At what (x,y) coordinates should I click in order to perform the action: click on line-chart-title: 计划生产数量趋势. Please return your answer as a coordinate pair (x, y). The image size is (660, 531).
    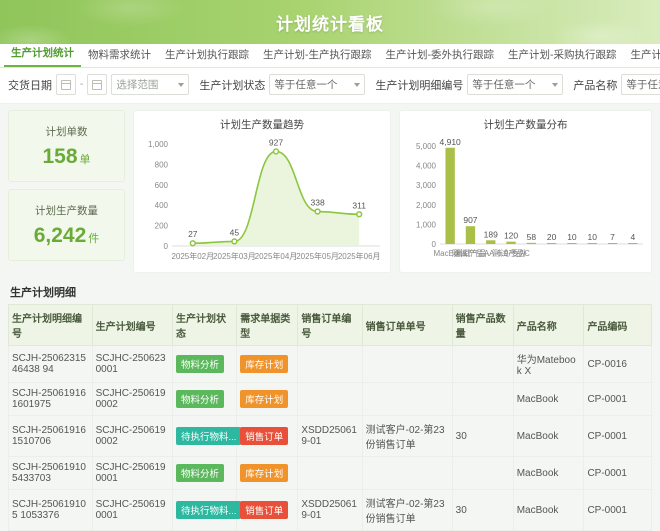
    Looking at the image, I should click on (262, 124).